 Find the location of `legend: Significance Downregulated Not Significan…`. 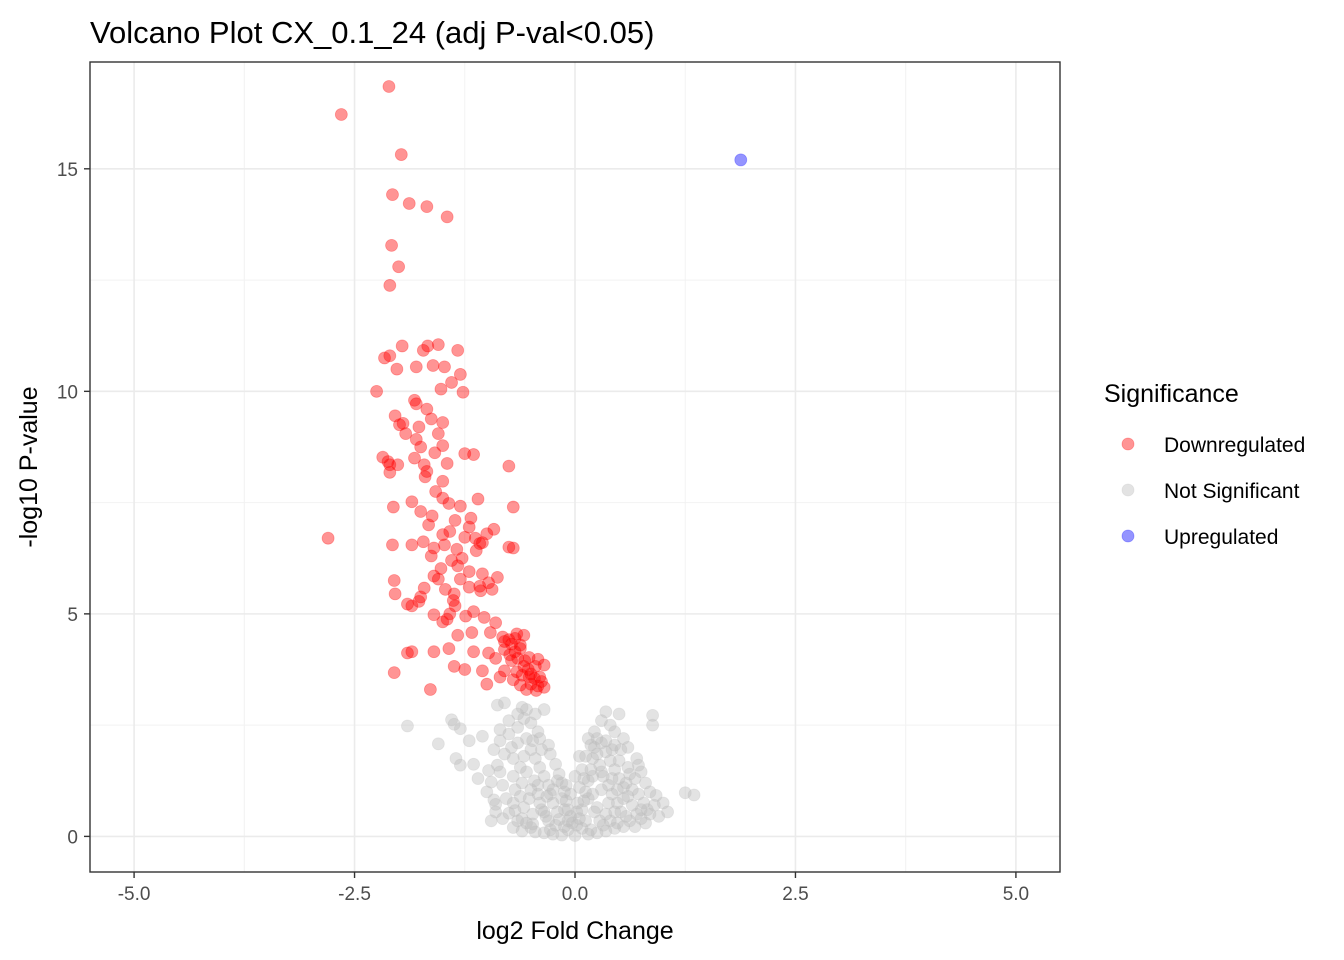

legend: Significance Downregulated Not Significan… is located at coordinates (1204, 464).